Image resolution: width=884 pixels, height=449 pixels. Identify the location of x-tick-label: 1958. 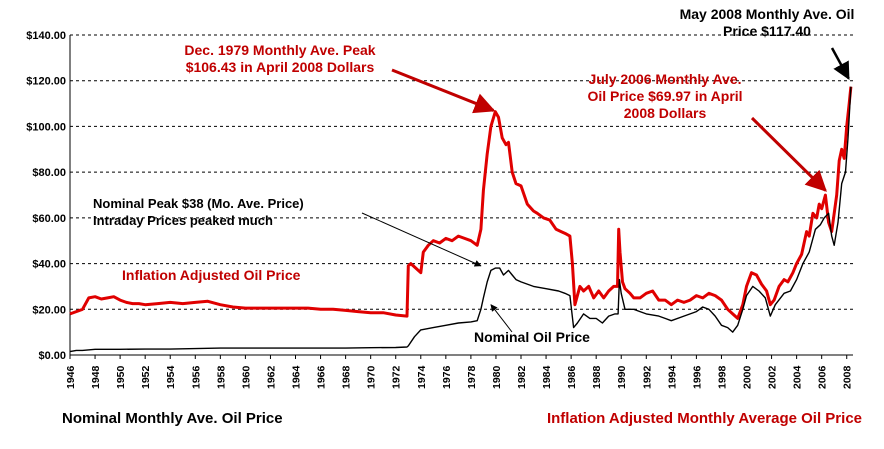
(221, 377).